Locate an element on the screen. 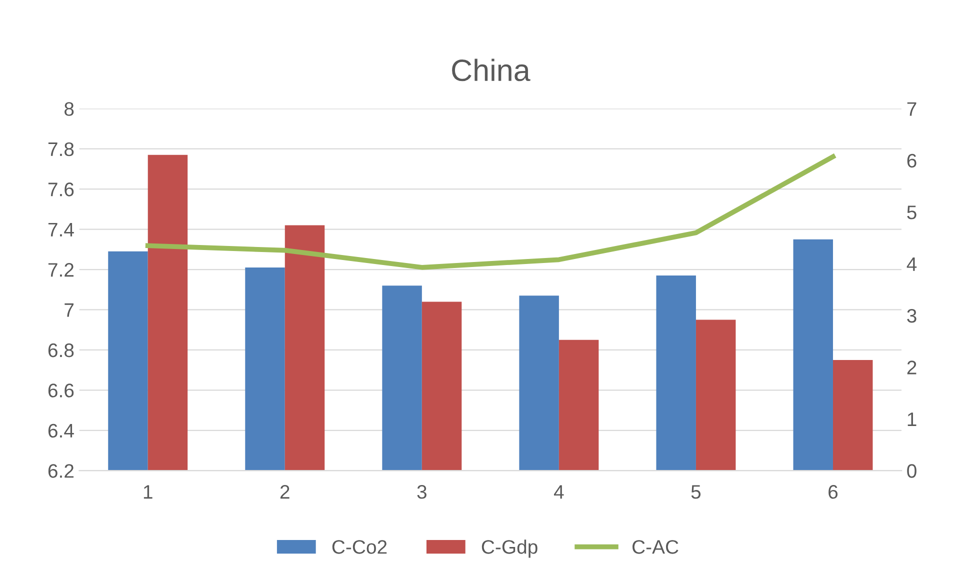 Image resolution: width=956 pixels, height=581 pixels. legend-label: C-Co2 is located at coordinates (359, 547).